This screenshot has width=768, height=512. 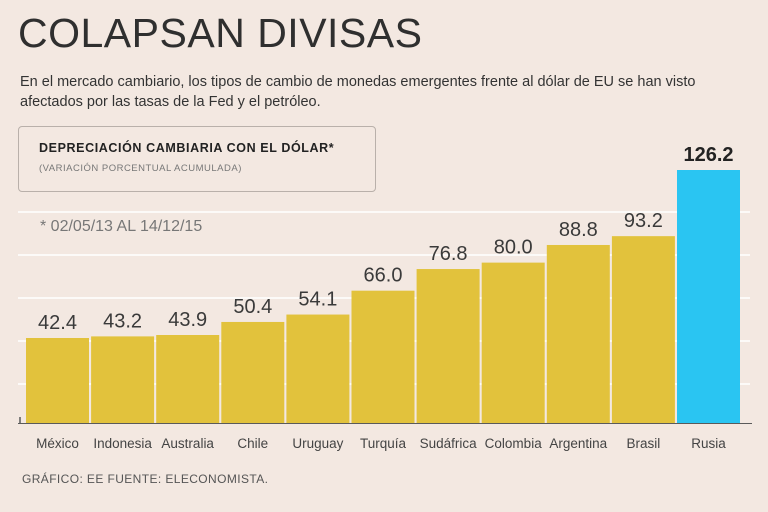 I want to click on bar-brasil, so click(x=643, y=329).